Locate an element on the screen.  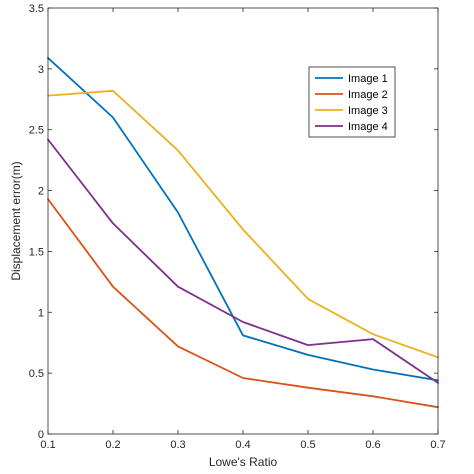
y-tick-label: 2.5 is located at coordinates (36, 131).